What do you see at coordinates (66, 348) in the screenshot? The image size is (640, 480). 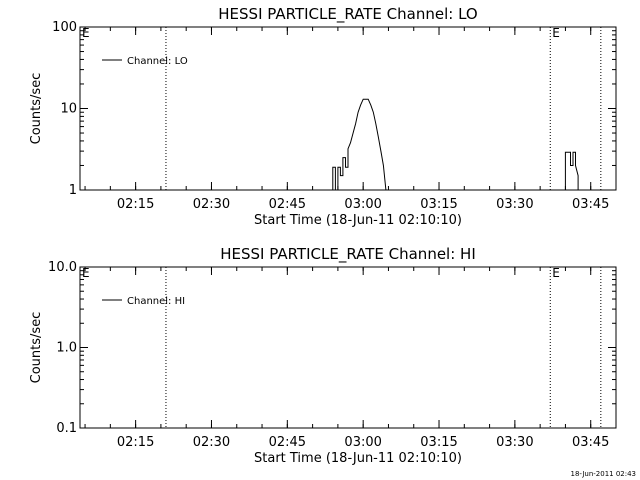 I see `y-tick-label: 1.0` at bounding box center [66, 348].